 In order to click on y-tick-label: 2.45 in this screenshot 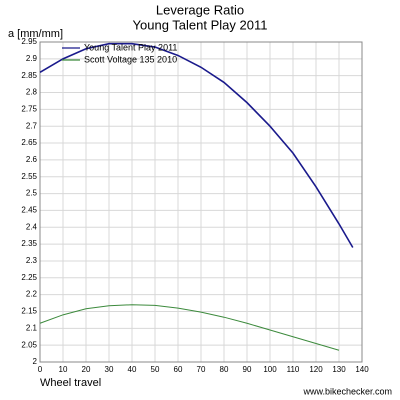, I will do `click(29, 210)`.